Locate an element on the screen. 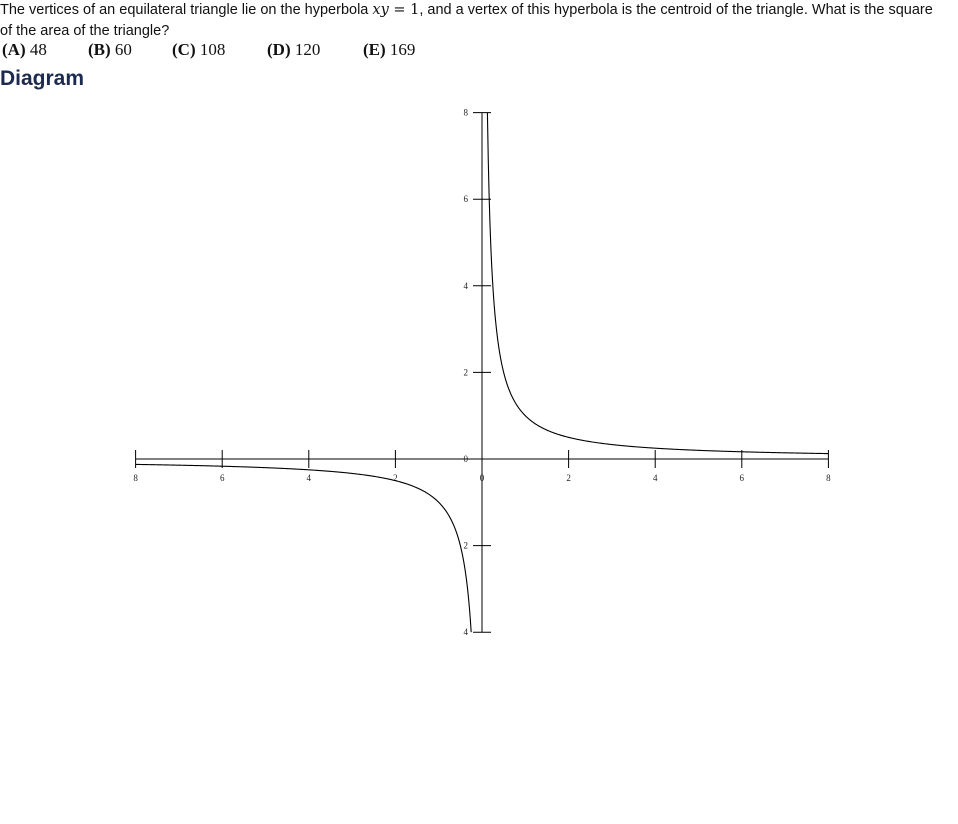 Image resolution: width=958 pixels, height=824 pixels. choice-e: (E) 169 is located at coordinates (389, 49).